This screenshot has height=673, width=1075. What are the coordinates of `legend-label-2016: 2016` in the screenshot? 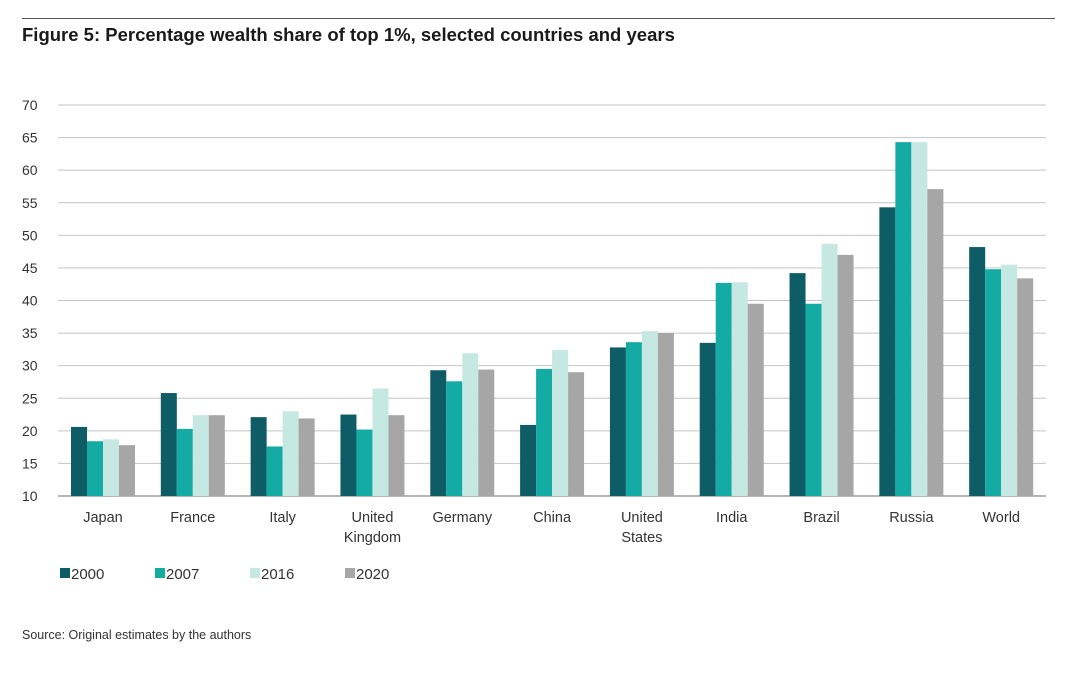 It's located at (277, 574).